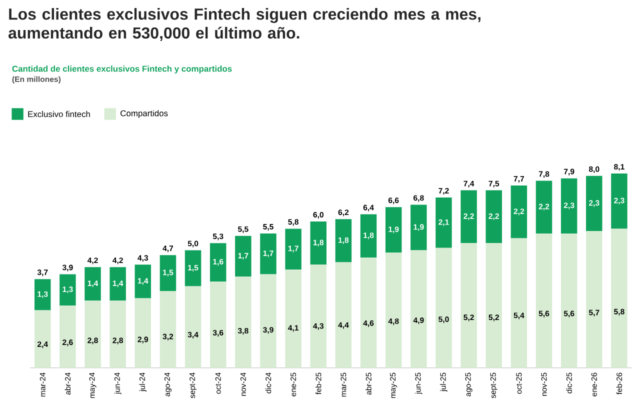  I want to click on legend-label: Exclusivo fintech, so click(59, 114).